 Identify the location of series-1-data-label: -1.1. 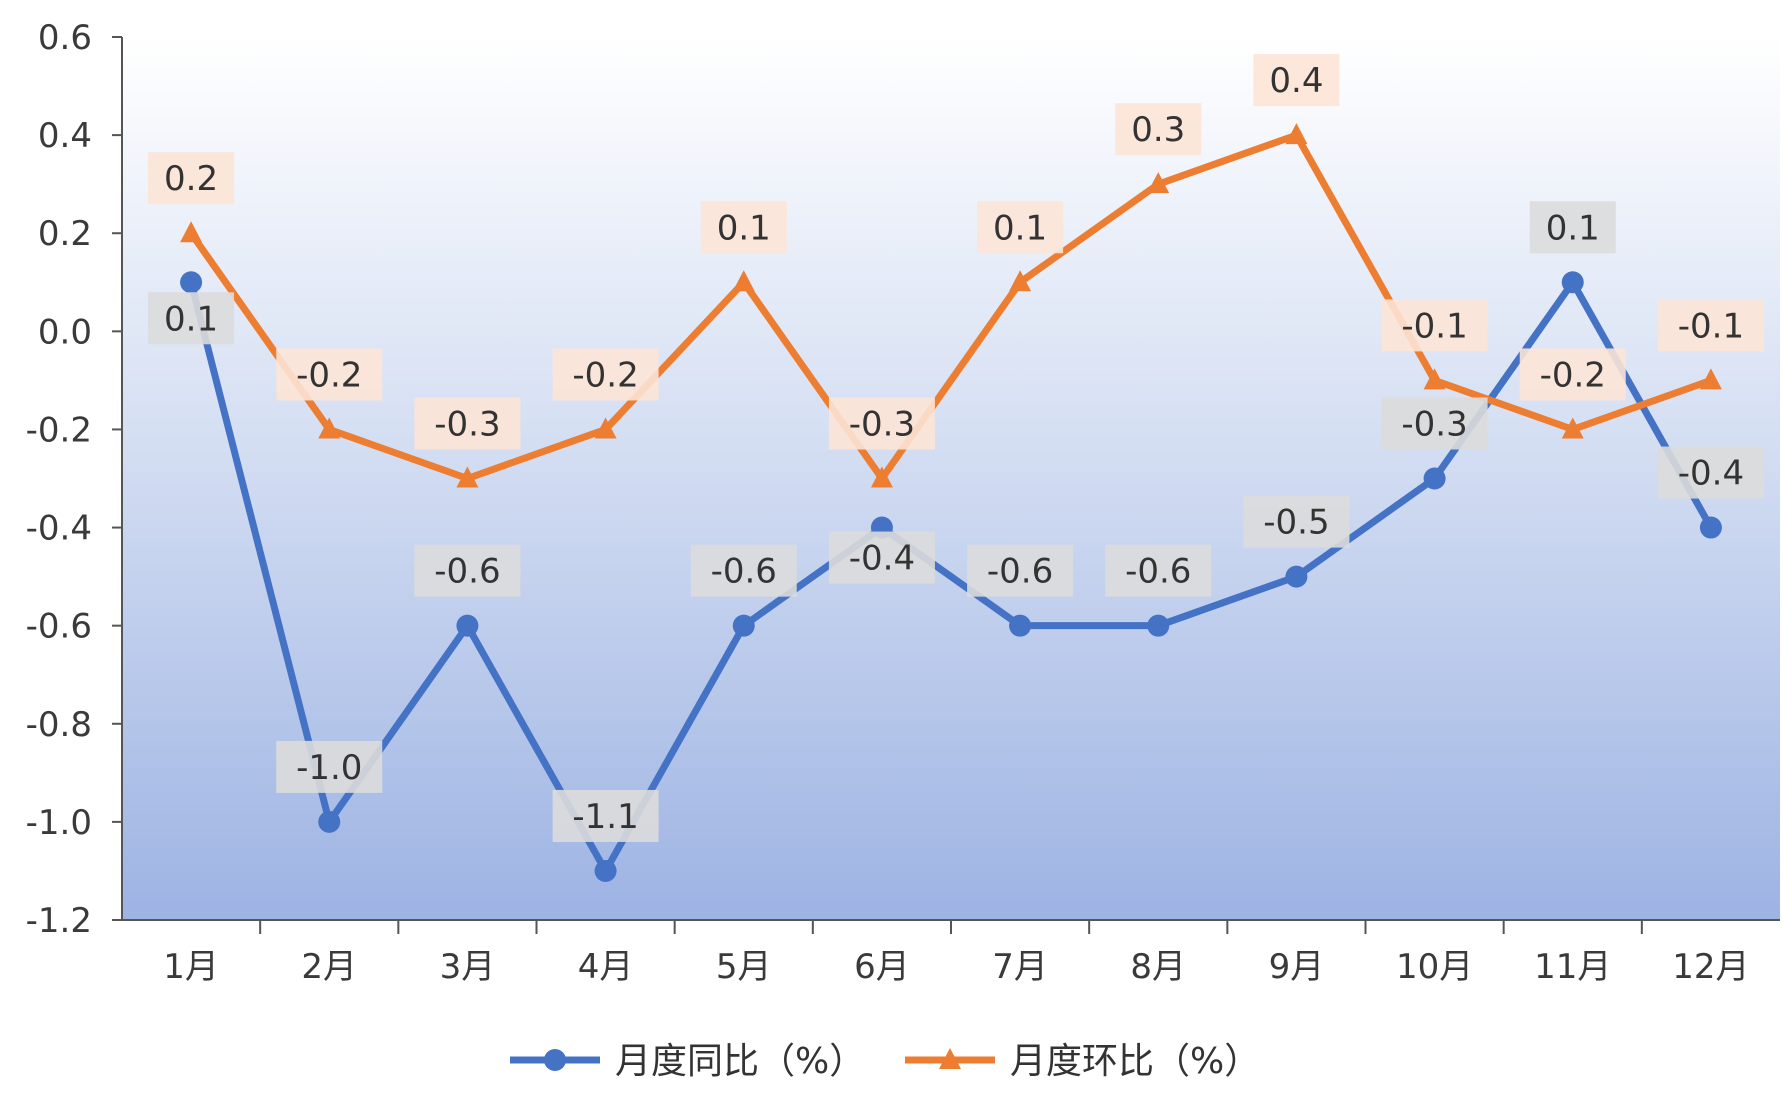
(605, 817).